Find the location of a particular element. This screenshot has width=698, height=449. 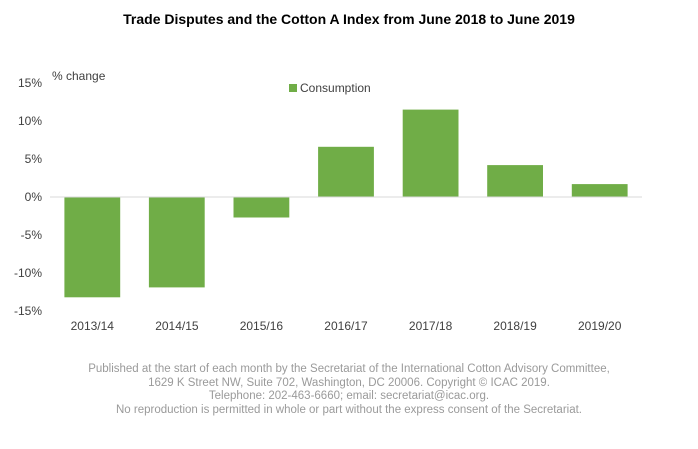

y-tick-label: 0% is located at coordinates (34, 197).